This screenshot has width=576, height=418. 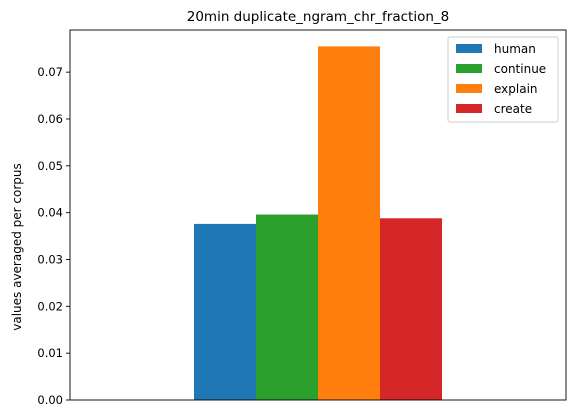 I want to click on y-tick-label: 0.01, so click(x=50, y=353).